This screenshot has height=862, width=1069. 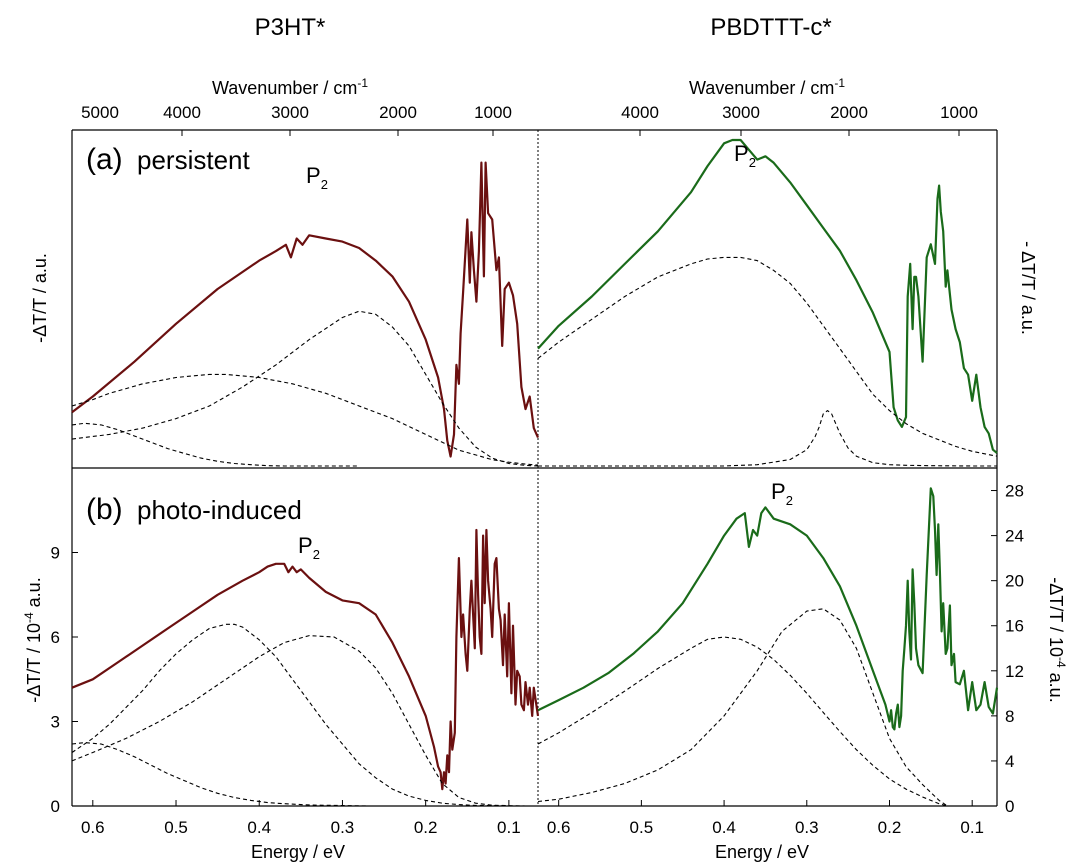 I want to click on panel-b-title: photo-induced, so click(x=219, y=510).